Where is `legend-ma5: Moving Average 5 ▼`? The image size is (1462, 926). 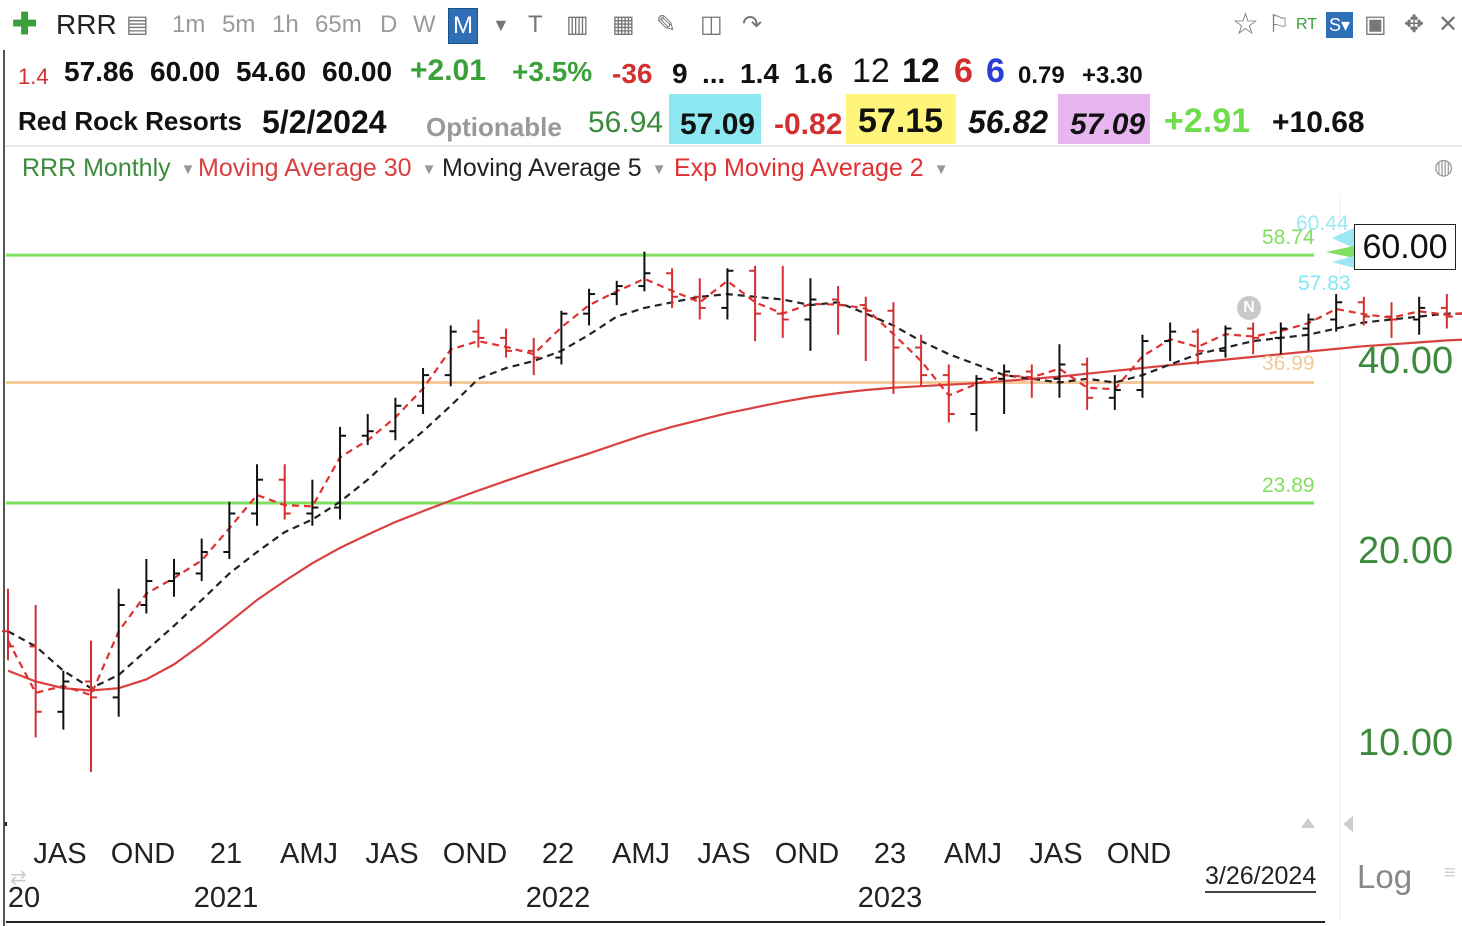
legend-ma5: Moving Average 5 ▼ is located at coordinates (554, 168).